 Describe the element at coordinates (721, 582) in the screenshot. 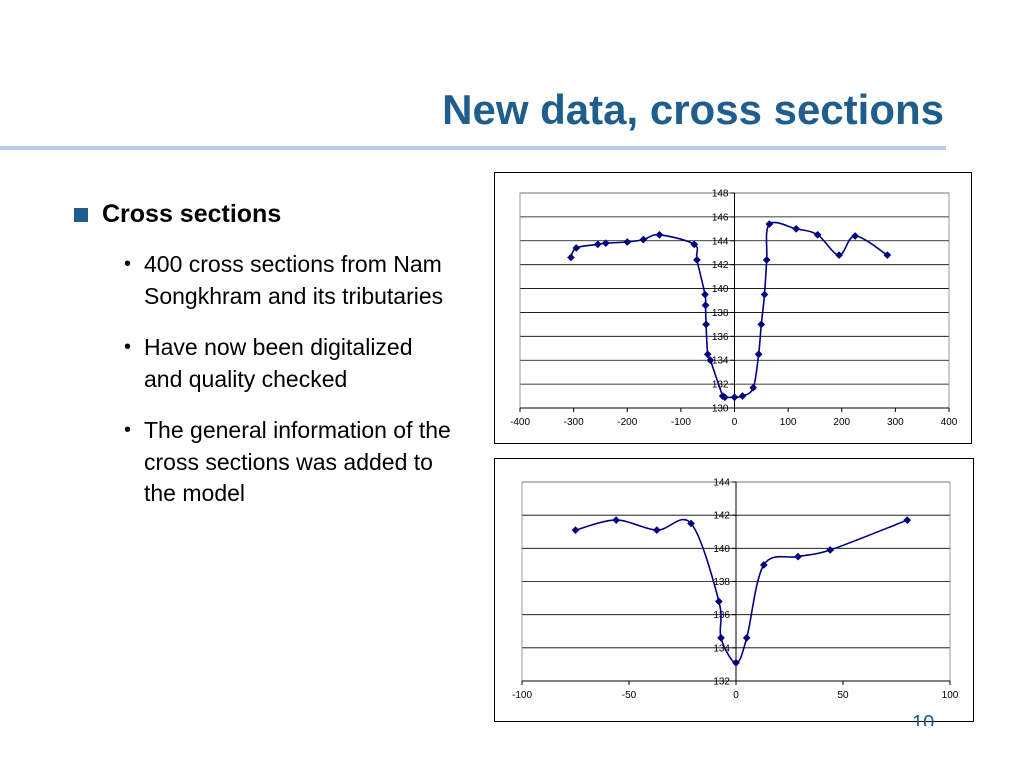

I see `chart-2-y-tick-label: 138` at that location.